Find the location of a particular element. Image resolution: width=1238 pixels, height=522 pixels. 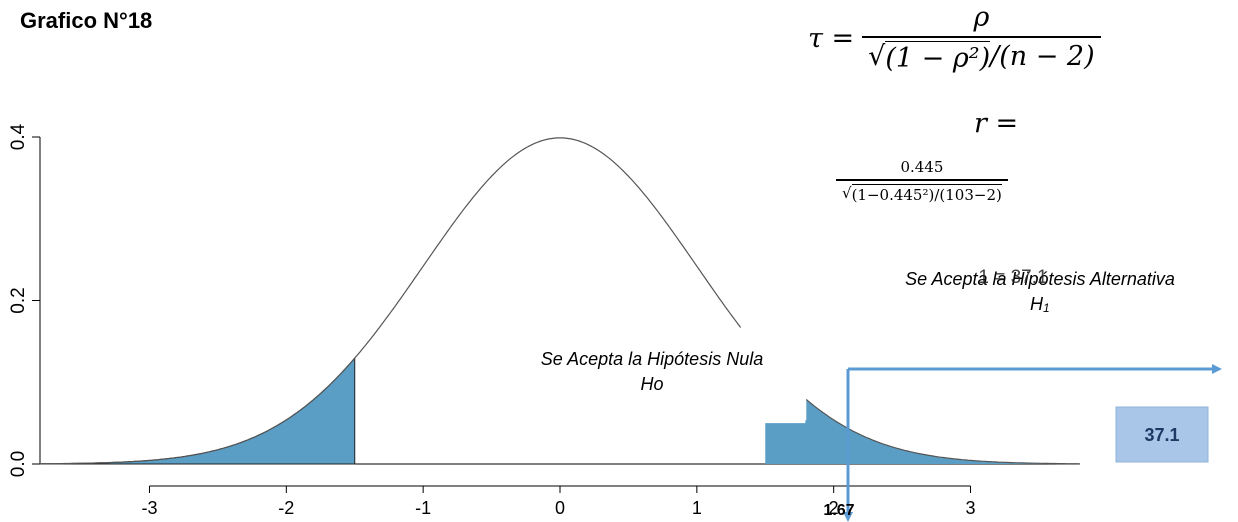

test-statistic-value: 37.1 is located at coordinates (1161, 435).